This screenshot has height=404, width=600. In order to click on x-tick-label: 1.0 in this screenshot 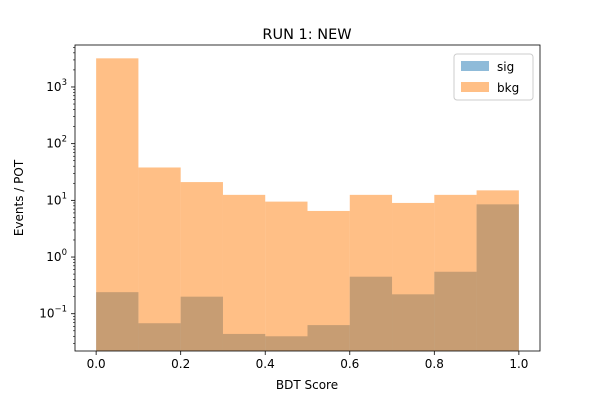, I will do `click(518, 364)`.